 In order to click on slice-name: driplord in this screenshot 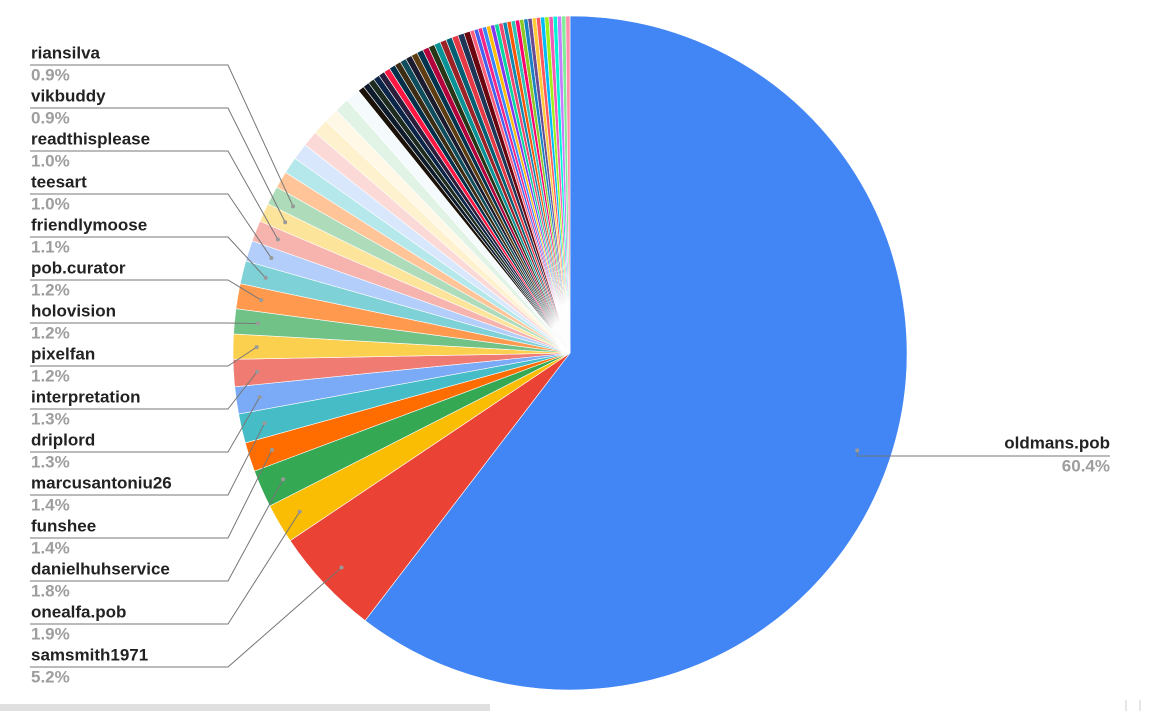, I will do `click(63, 439)`.